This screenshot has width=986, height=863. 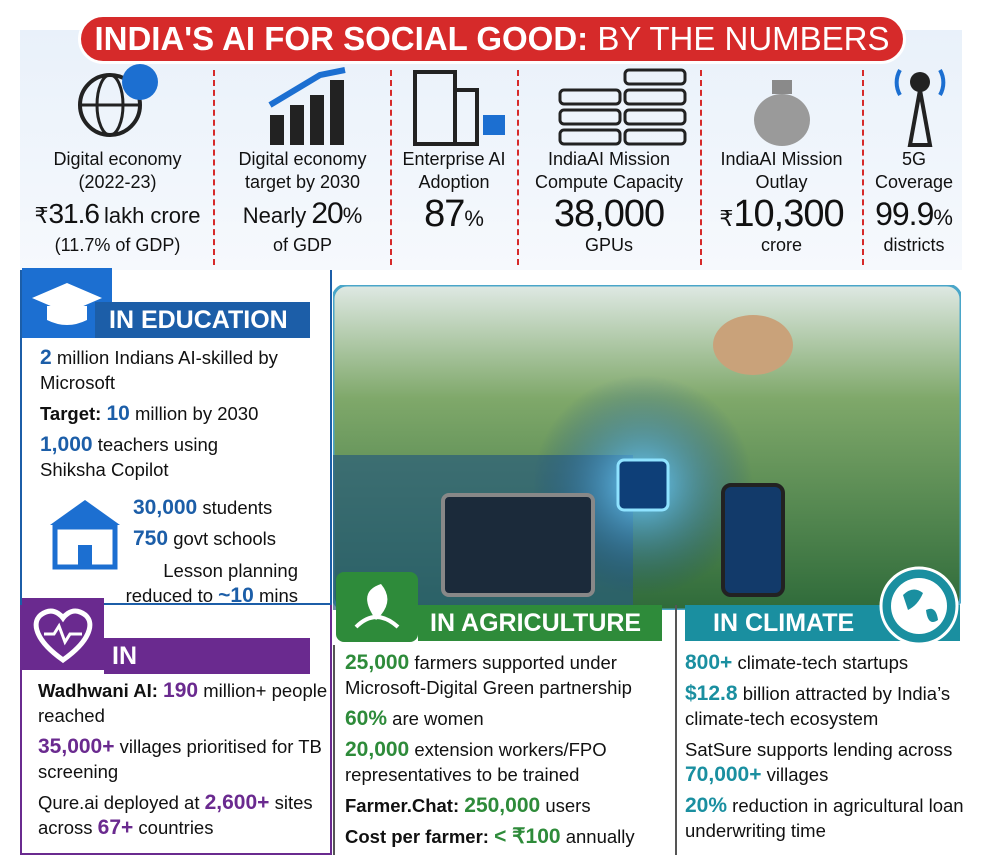 What do you see at coordinates (609, 170) in the screenshot?
I see `stat-label: IndiaAI Mission Compute Capacity` at bounding box center [609, 170].